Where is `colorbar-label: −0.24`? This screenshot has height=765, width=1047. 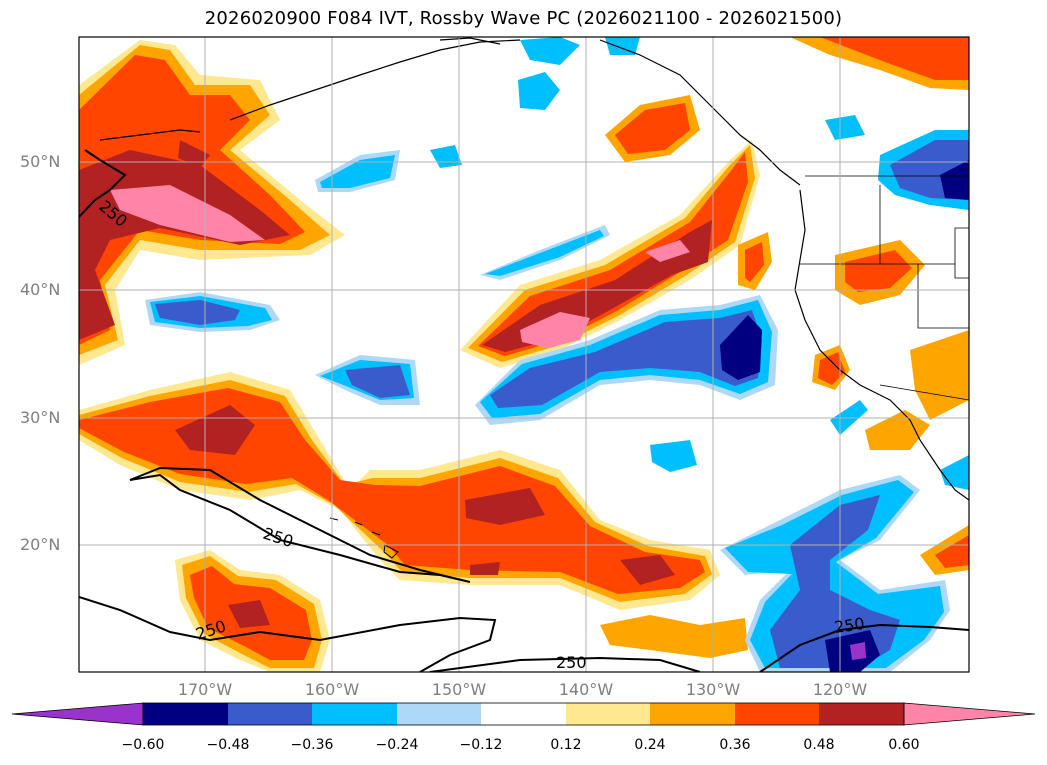
colorbar-label: −0.24 is located at coordinates (397, 745).